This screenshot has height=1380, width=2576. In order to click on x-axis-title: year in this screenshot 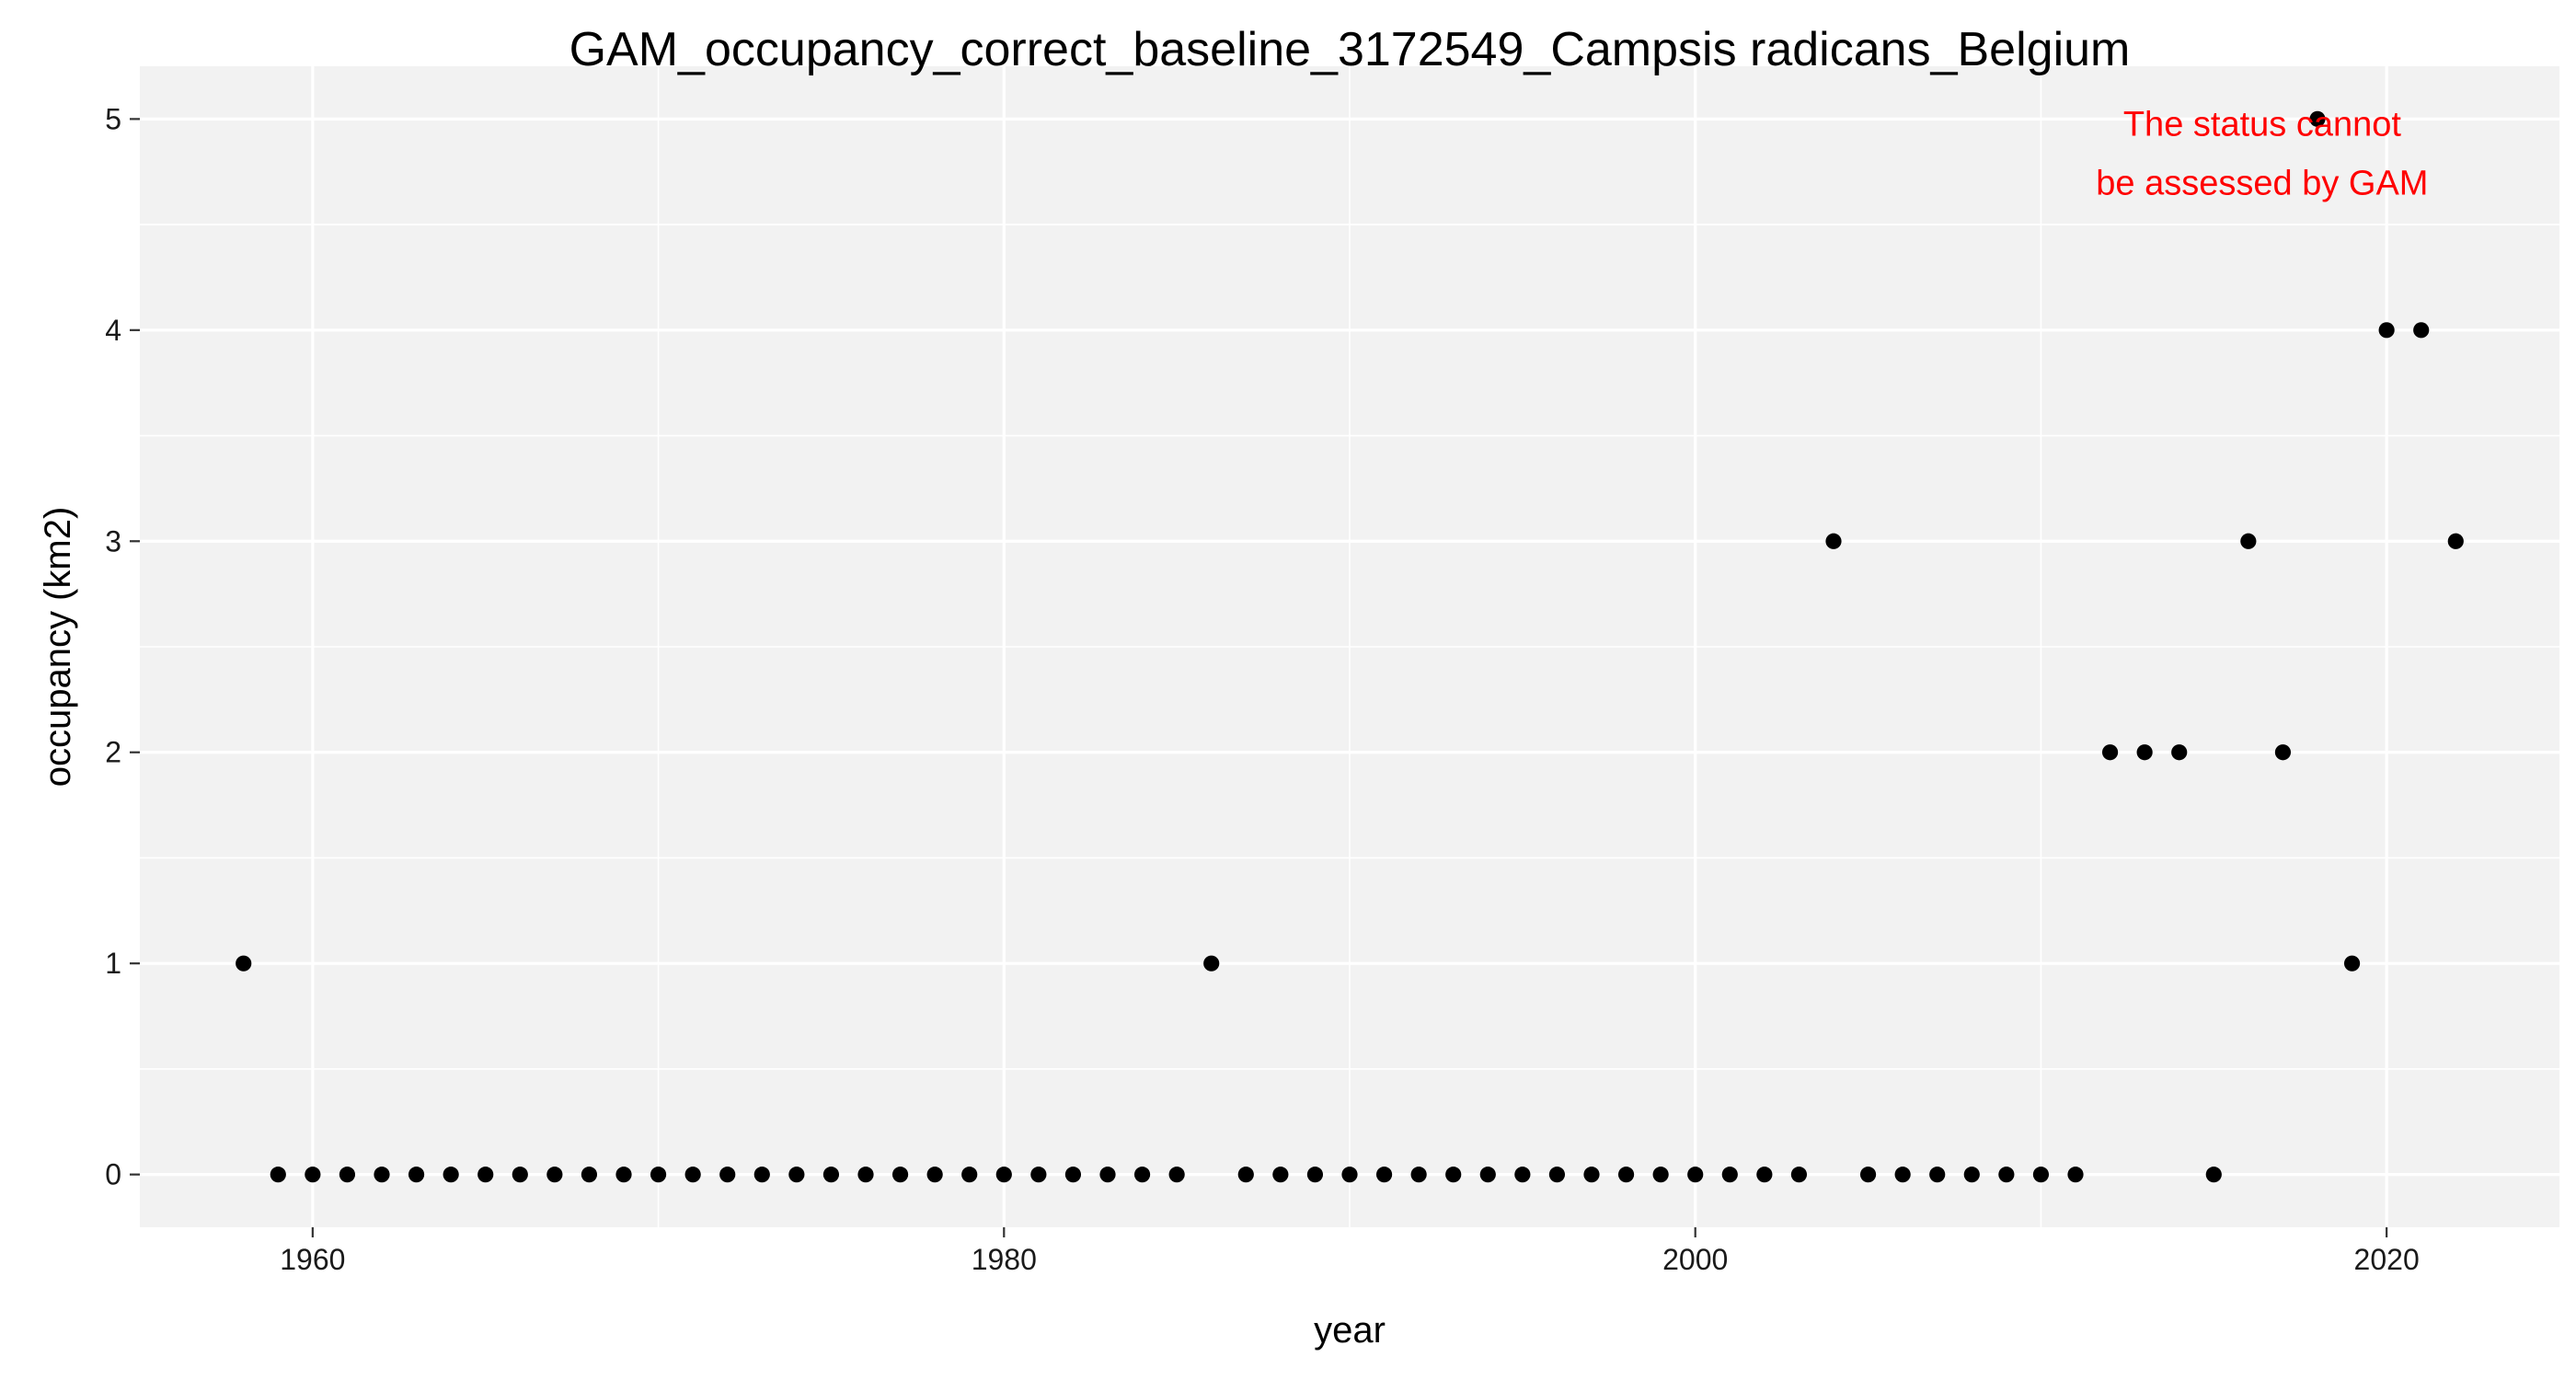, I will do `click(1350, 1330)`.